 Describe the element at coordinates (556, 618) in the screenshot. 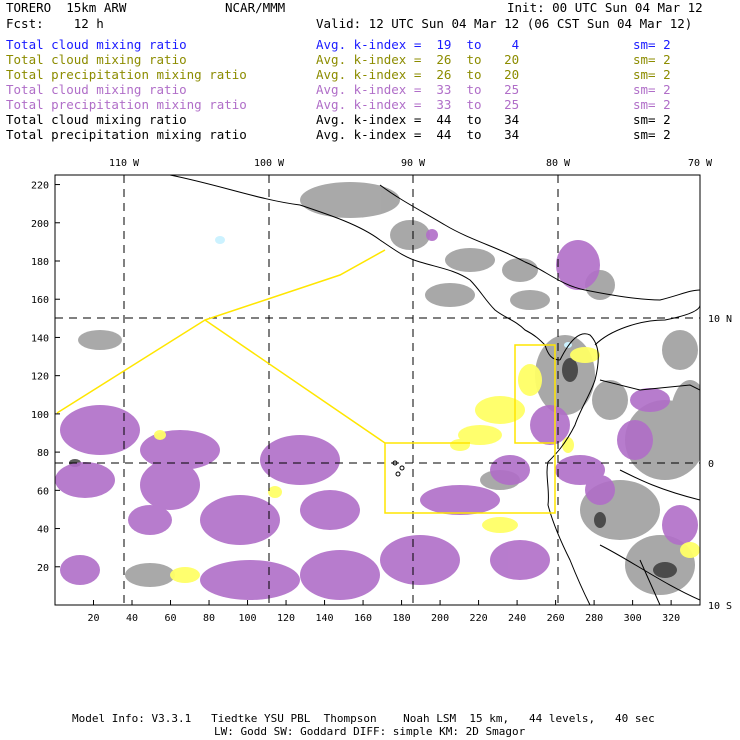

I see `x-tick-label: 260` at that location.